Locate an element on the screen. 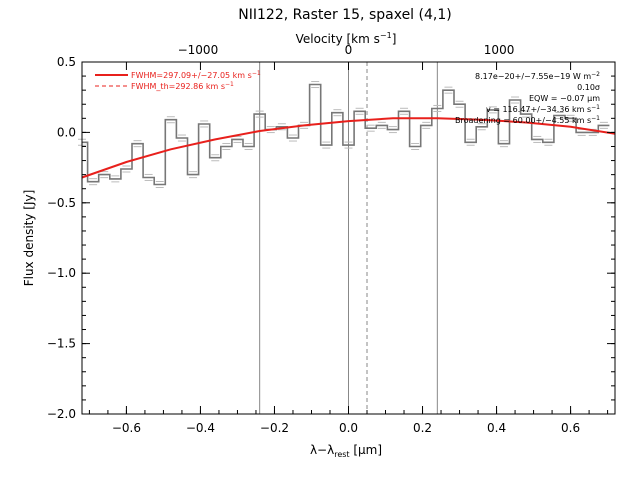 Image resolution: width=640 pixels, height=480 pixels. x-tick-label: 0.2 is located at coordinates (422, 428).